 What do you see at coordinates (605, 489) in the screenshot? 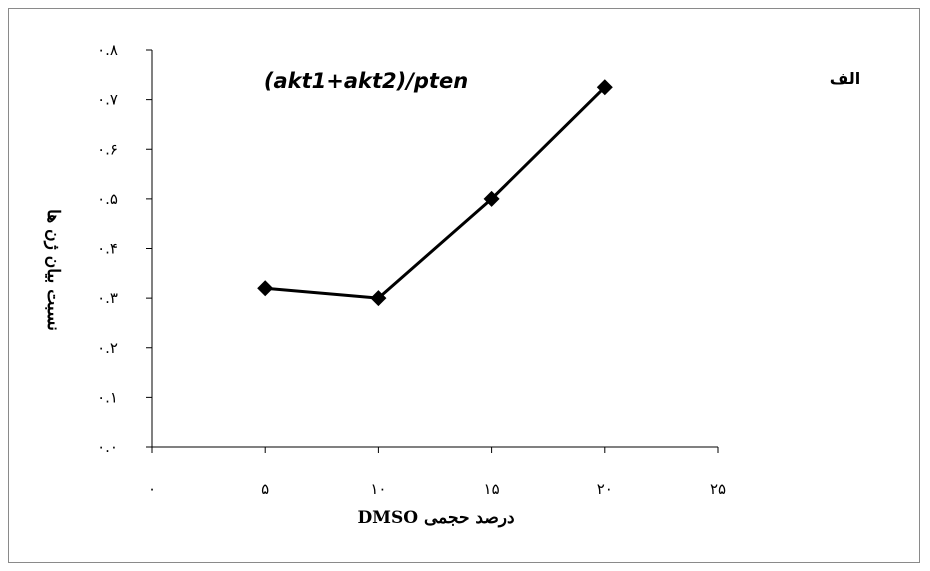
I see `x-tick-label: ۲۰` at bounding box center [605, 489].